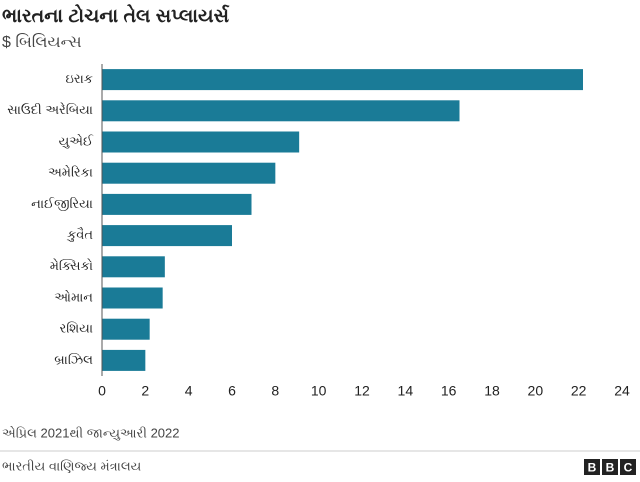 This screenshot has width=640, height=482. What do you see at coordinates (71, 265) in the screenshot?
I see `y-tick-label: મેક્સિકો` at bounding box center [71, 265].